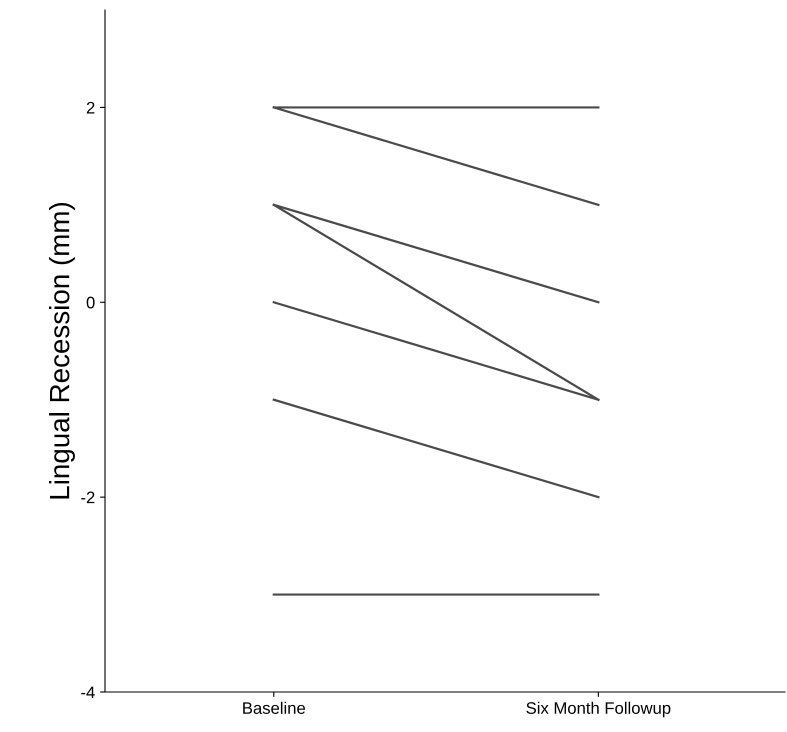 This screenshot has height=732, width=787. I want to click on y-tick-label: 0, so click(90, 302).